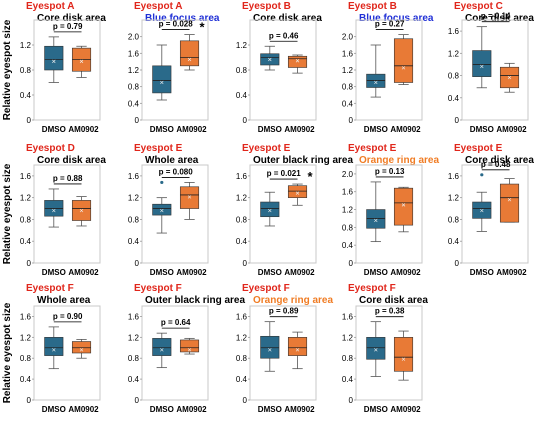 The image size is (550, 425). Describe the element at coordinates (372, 288) in the screenshot. I see `panel-eyespot-label: Eyespot F` at that location.